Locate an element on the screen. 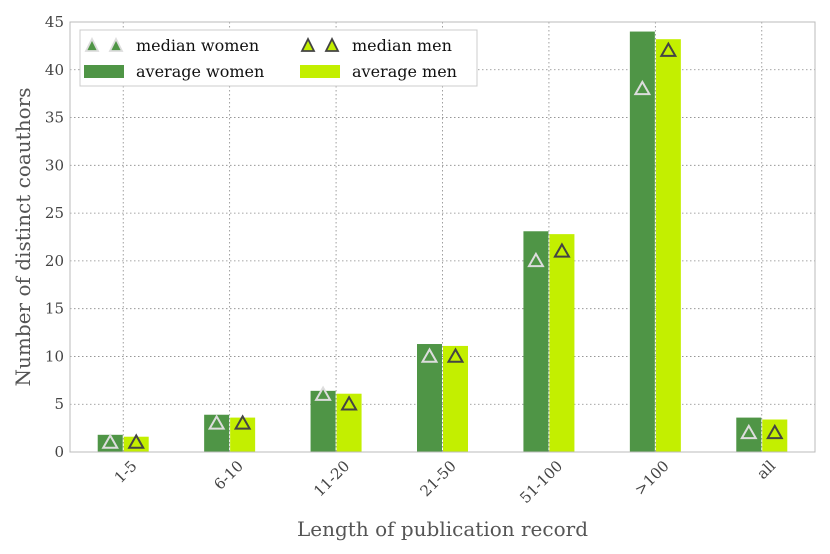 This screenshot has width=830, height=554. y-axis-ticks: 0 5 10 15 20 25 30 35 40 45 is located at coordinates (54, 237).